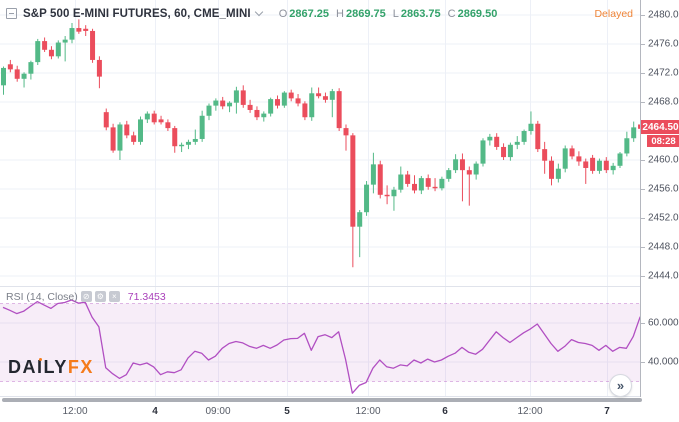  I want to click on logo-text-fx: FX, so click(80, 367).